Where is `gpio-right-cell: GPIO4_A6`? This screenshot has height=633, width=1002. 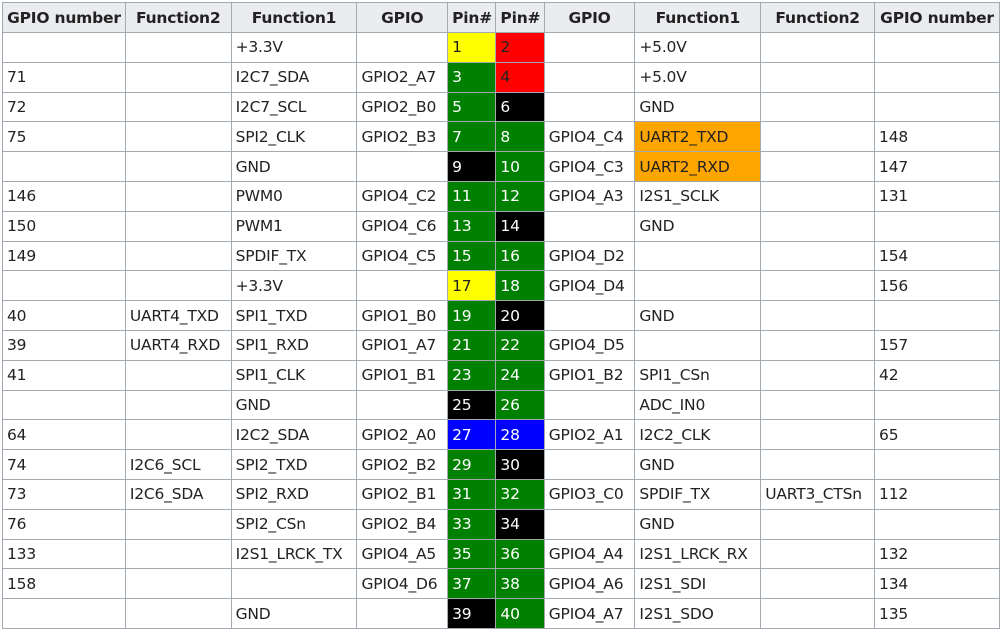
gpio-right-cell: GPIO4_A6 is located at coordinates (589, 584).